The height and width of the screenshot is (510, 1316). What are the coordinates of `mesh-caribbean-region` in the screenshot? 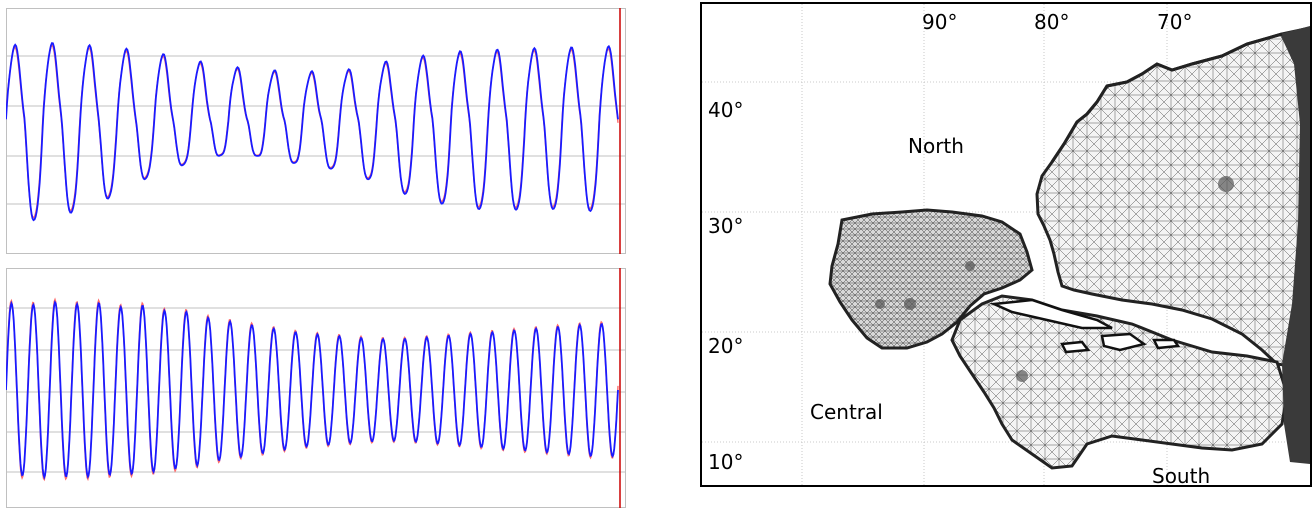 It's located at (1119, 382).